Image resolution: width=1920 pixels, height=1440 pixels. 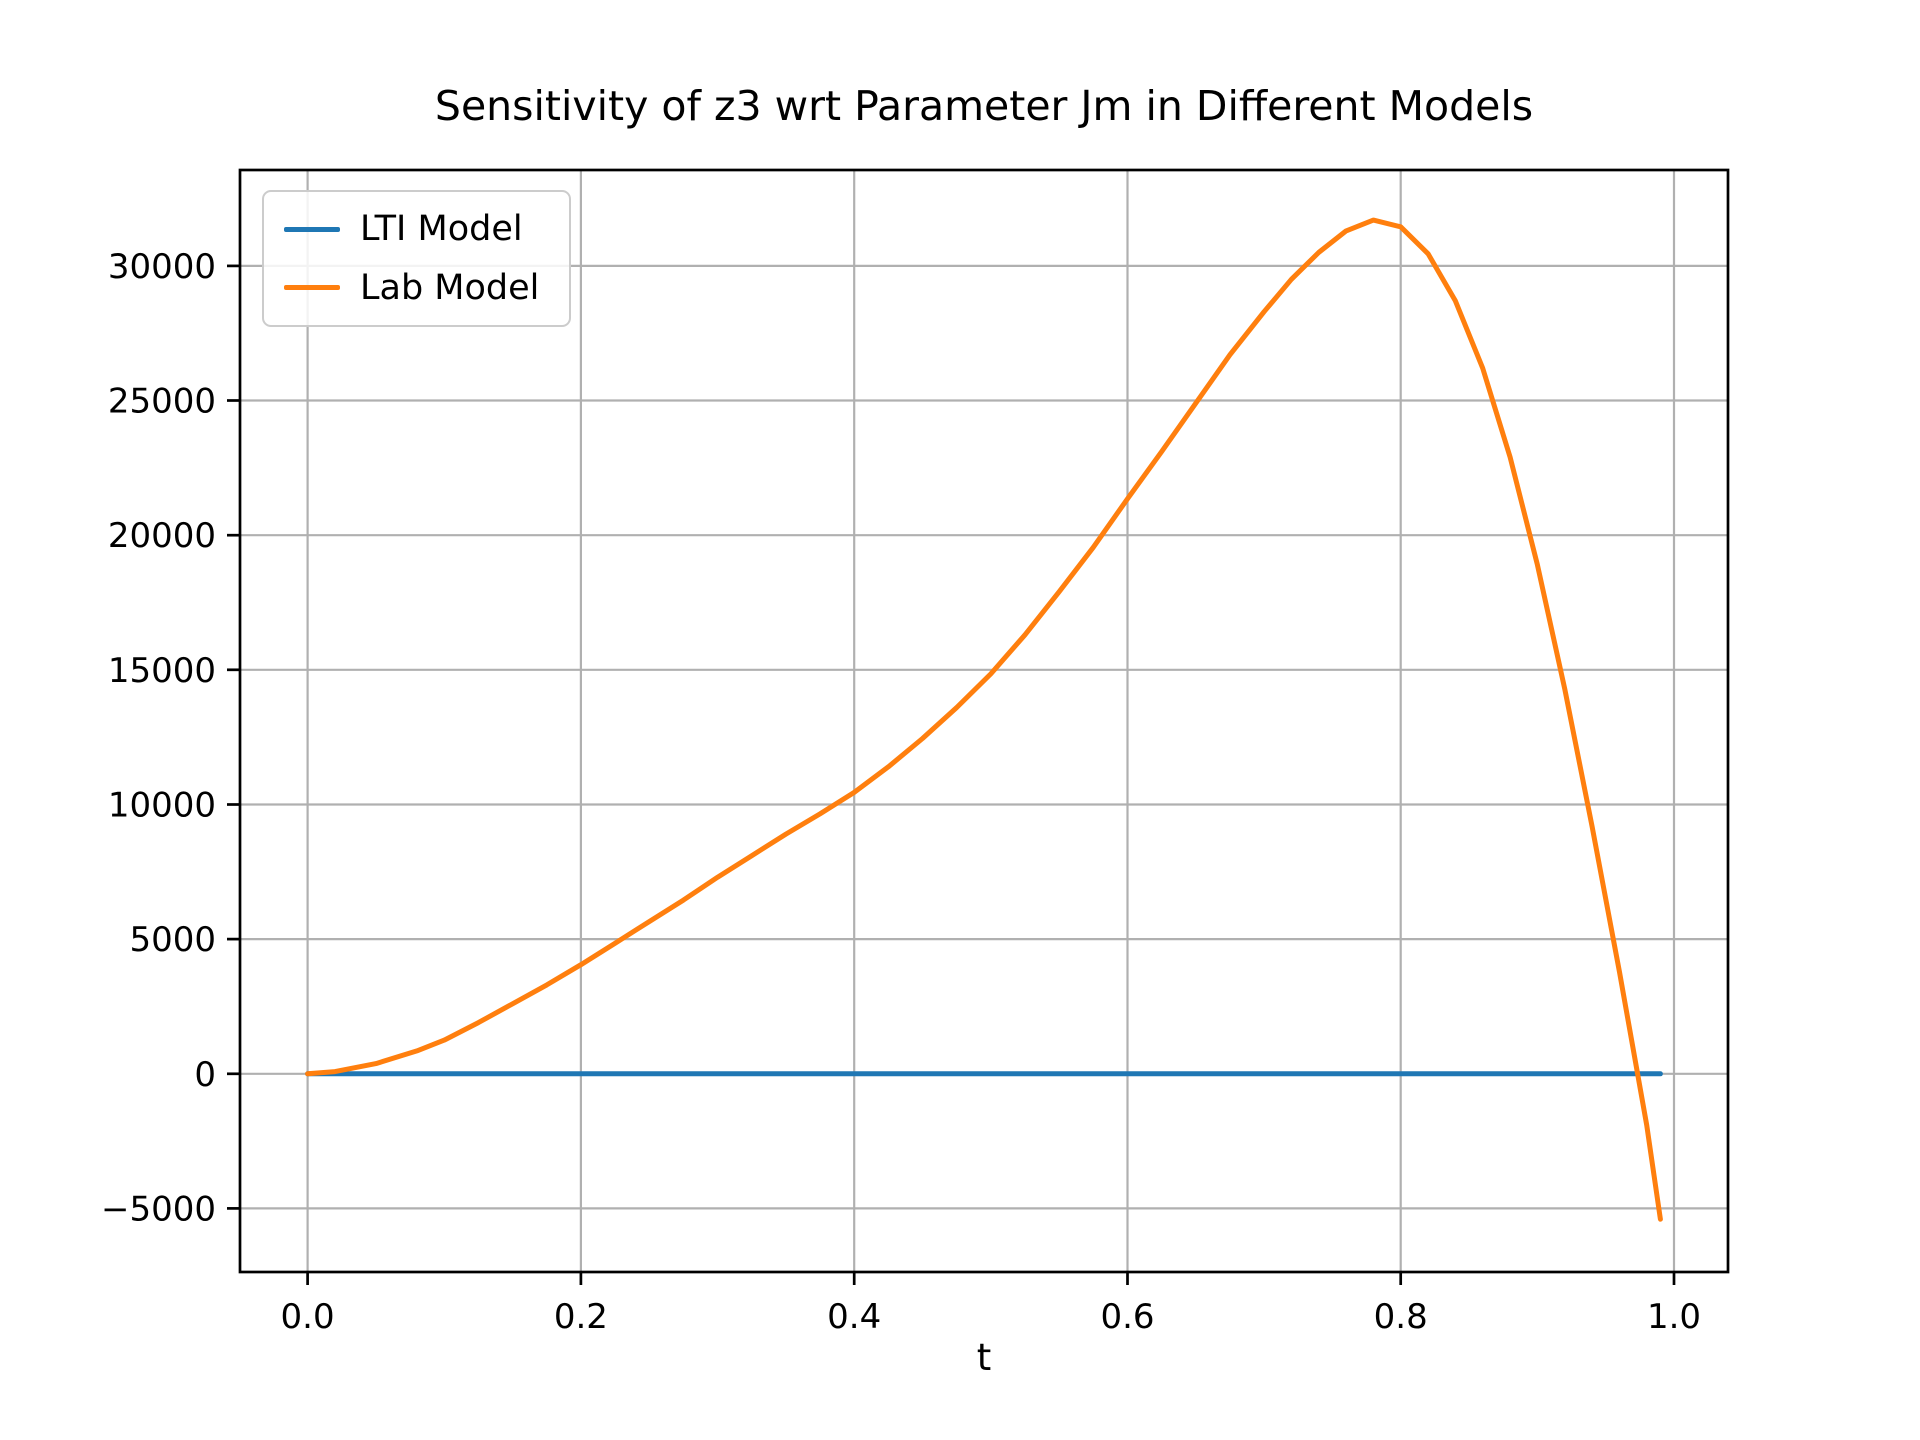 What do you see at coordinates (581, 1317) in the screenshot?
I see `x-tick-label: 0.2` at bounding box center [581, 1317].